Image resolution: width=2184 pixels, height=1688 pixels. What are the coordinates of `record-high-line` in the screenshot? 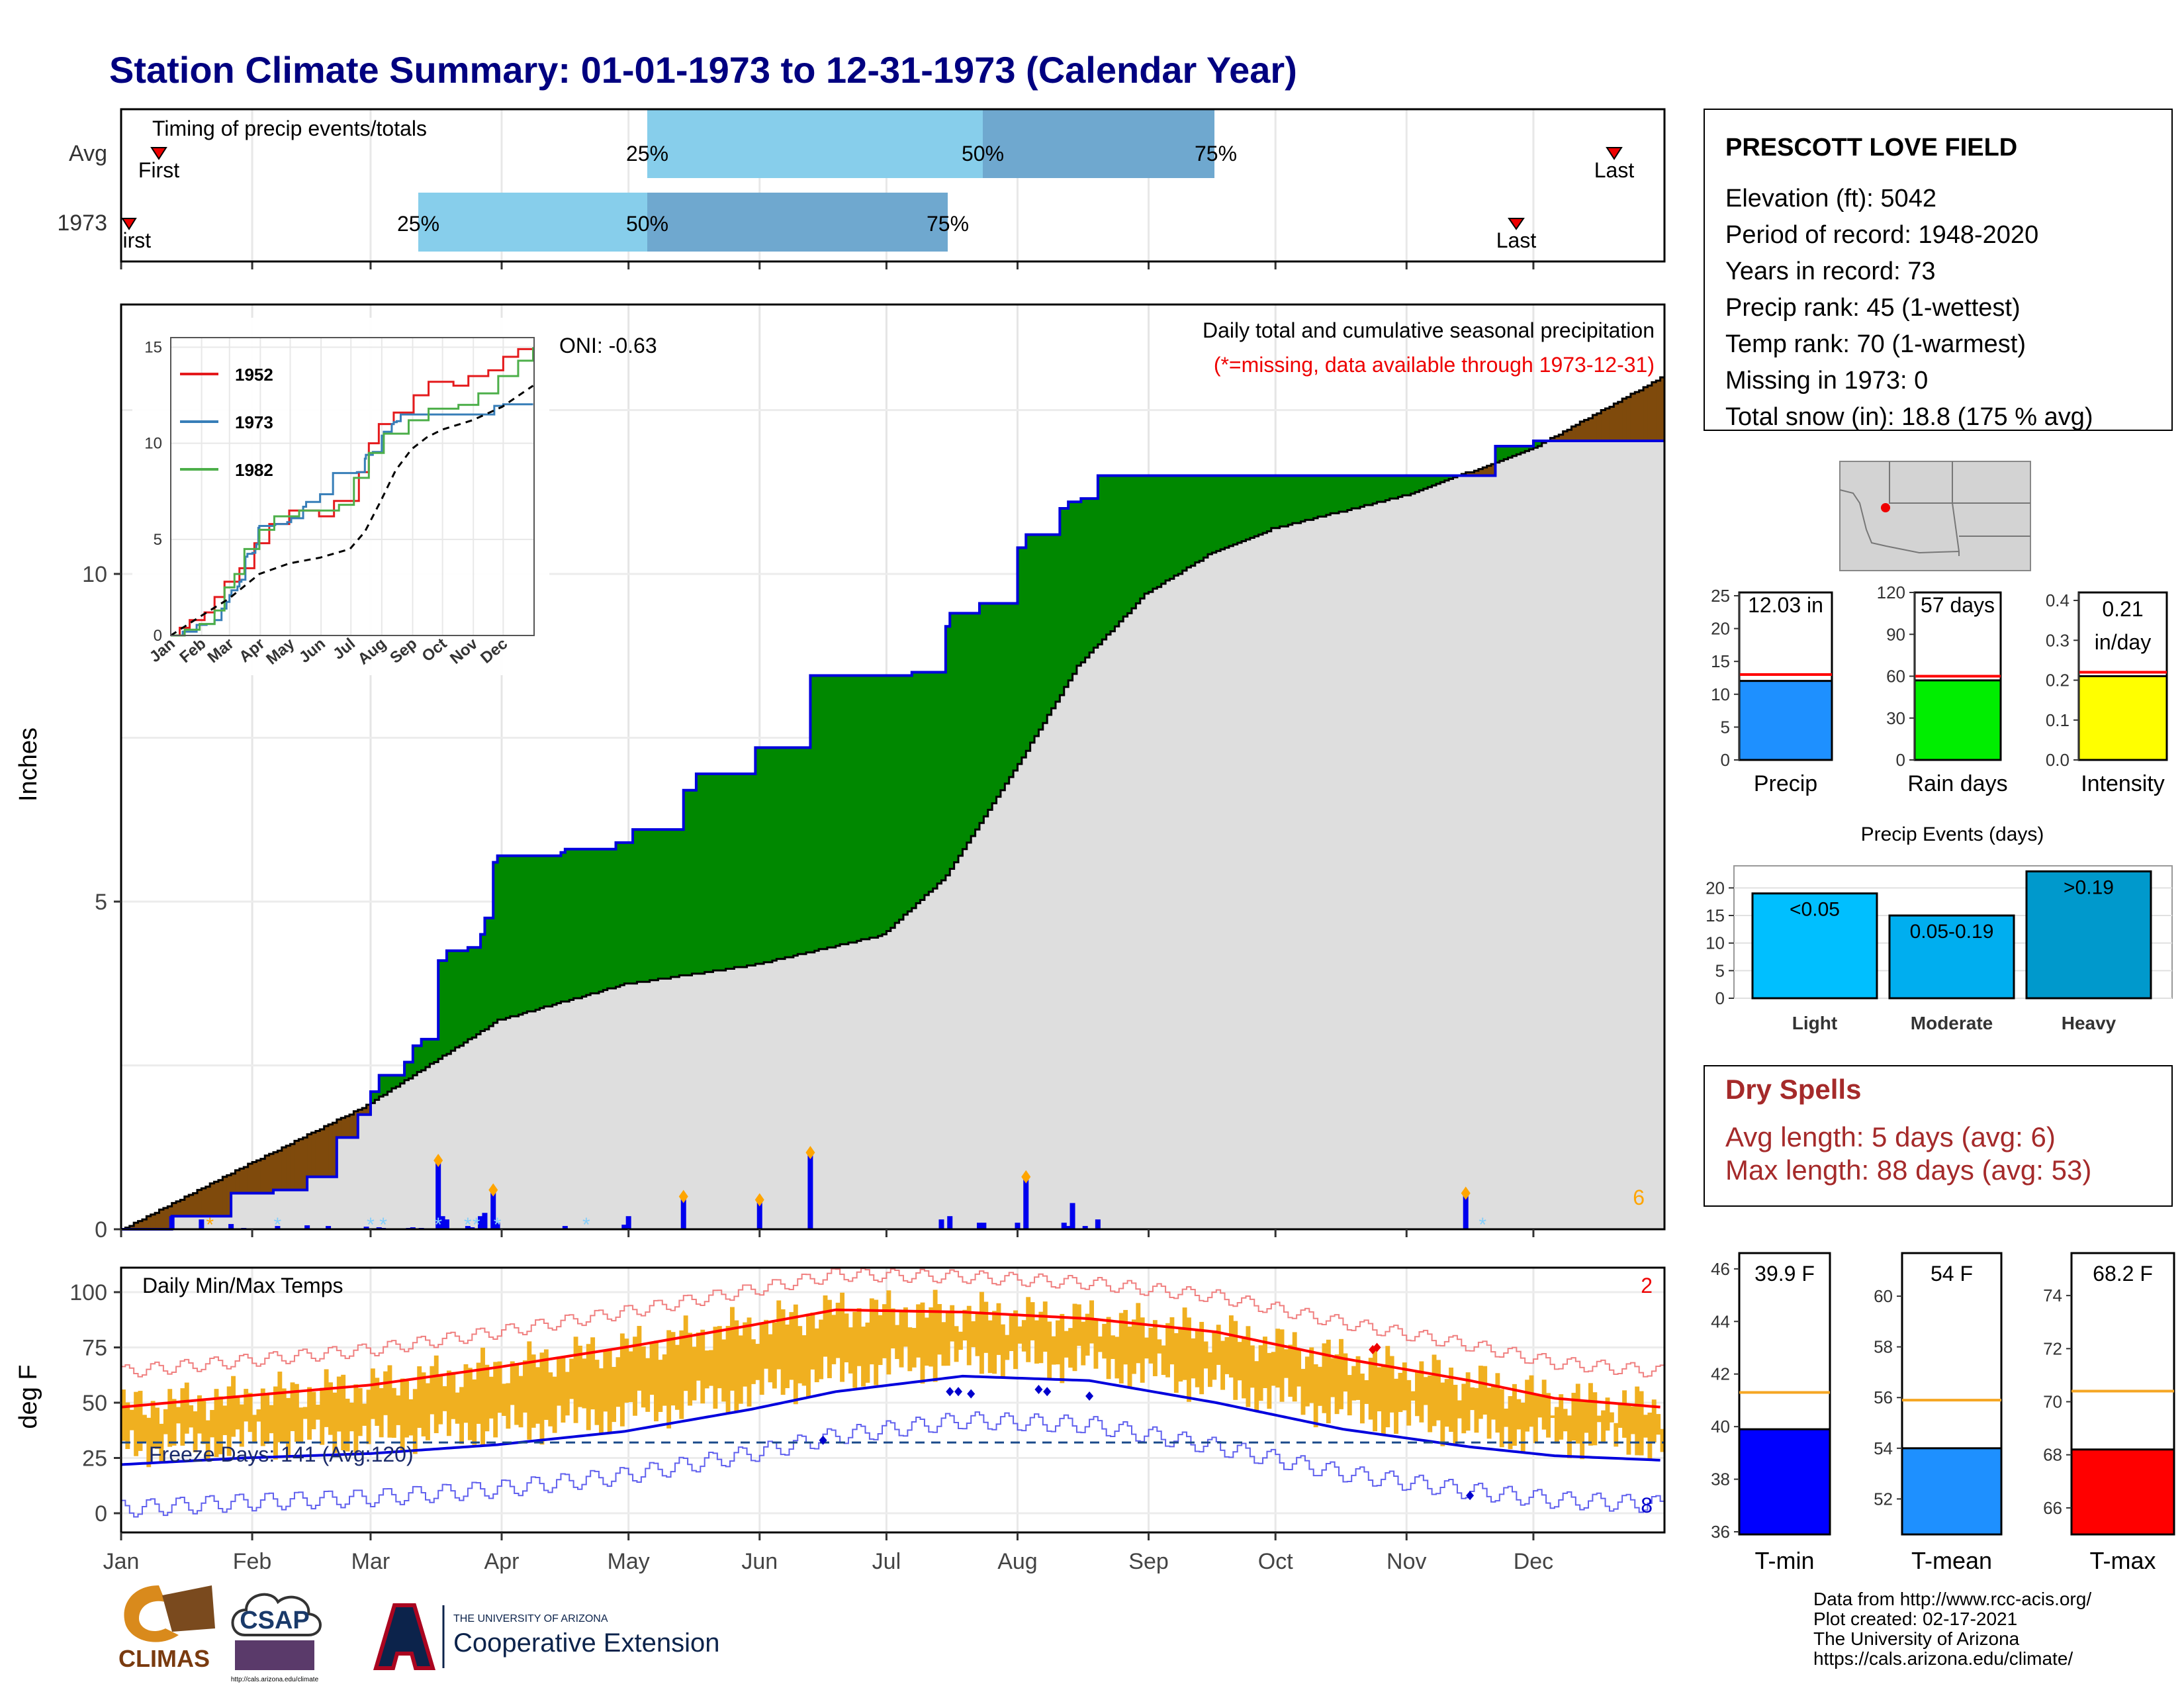 It's located at (893, 1323).